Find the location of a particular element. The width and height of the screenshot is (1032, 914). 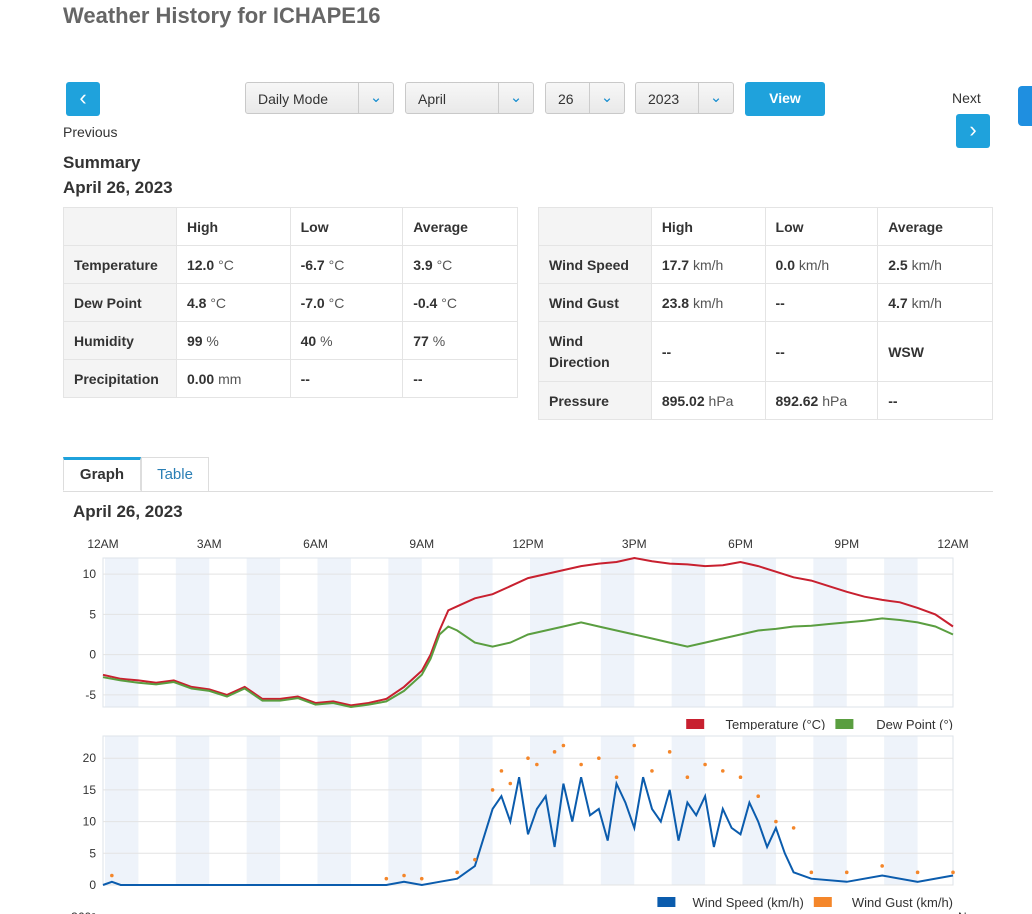

cell-value: -- is located at coordinates (418, 378).